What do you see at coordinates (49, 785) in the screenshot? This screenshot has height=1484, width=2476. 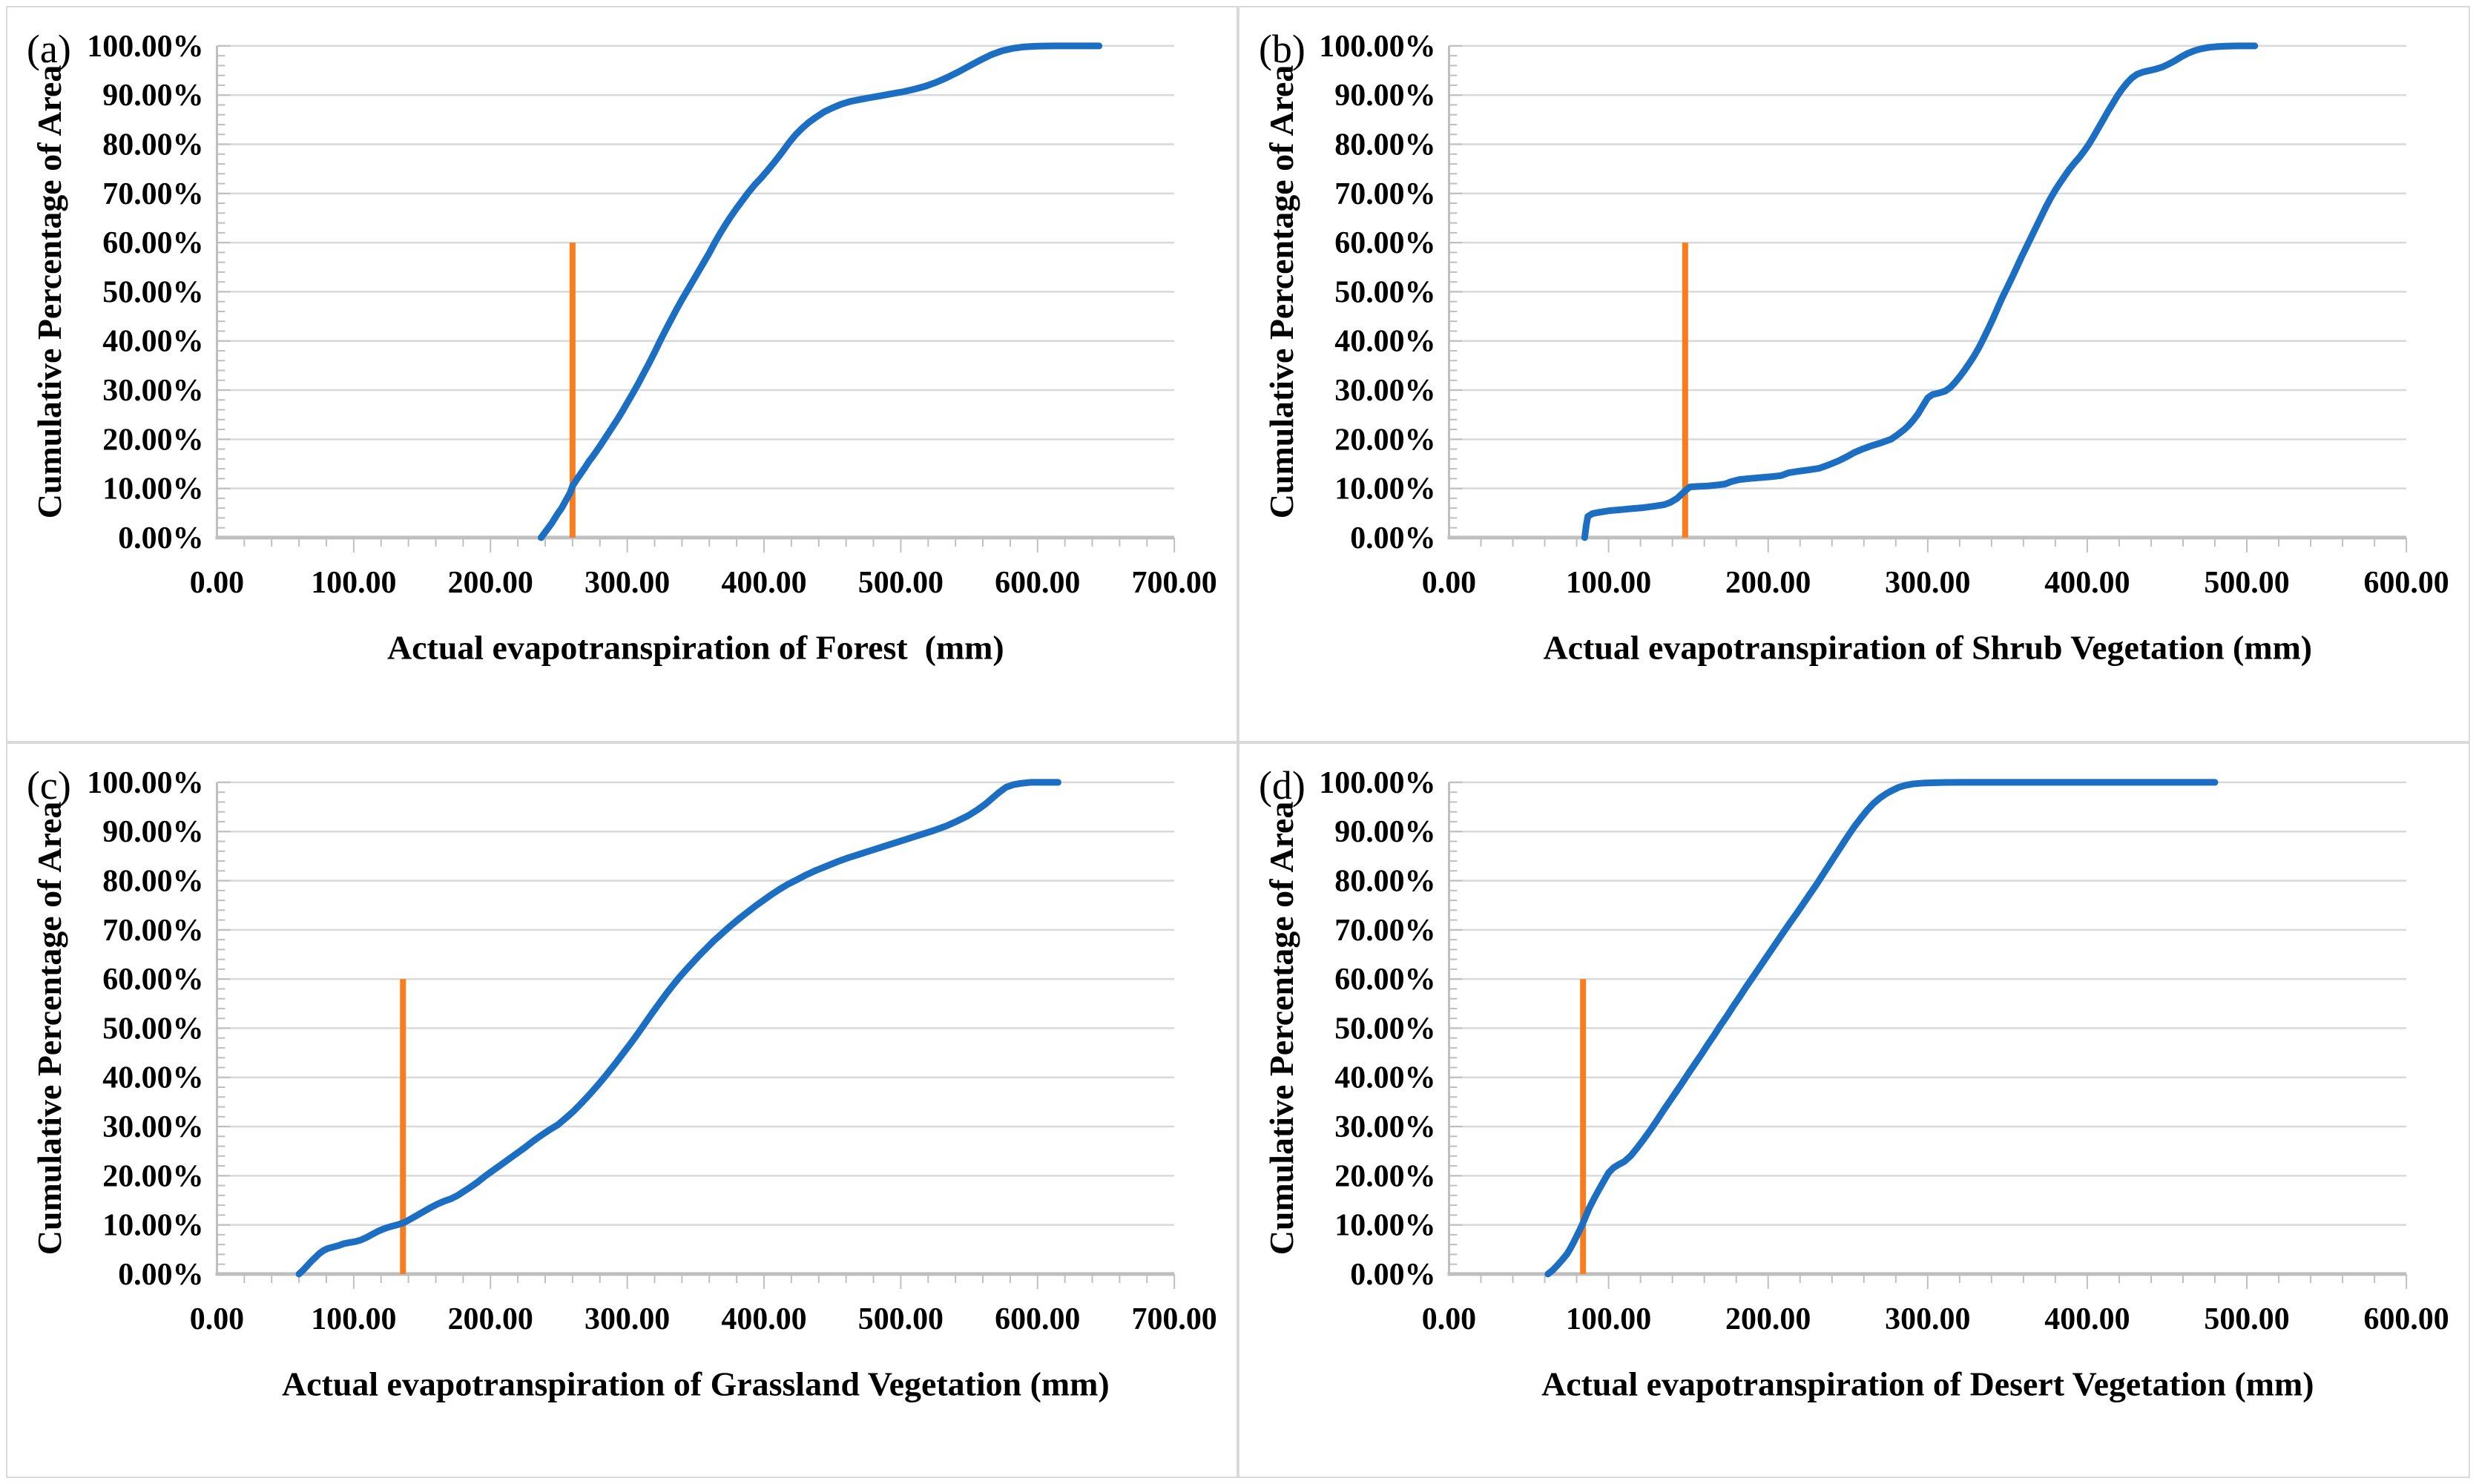 I see `panel-letter: (c)` at bounding box center [49, 785].